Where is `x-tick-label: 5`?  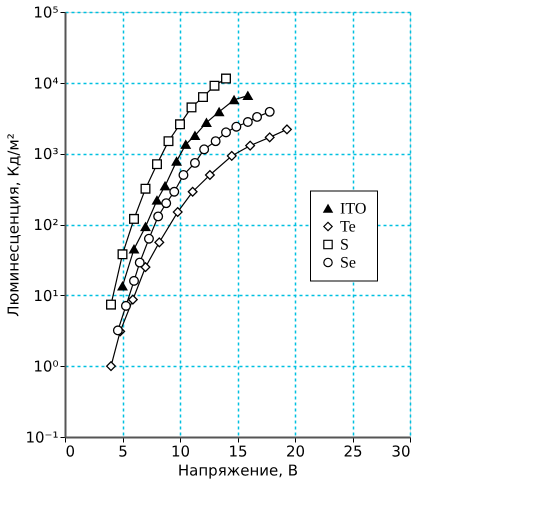 x-tick-label: 5 is located at coordinates (123, 451).